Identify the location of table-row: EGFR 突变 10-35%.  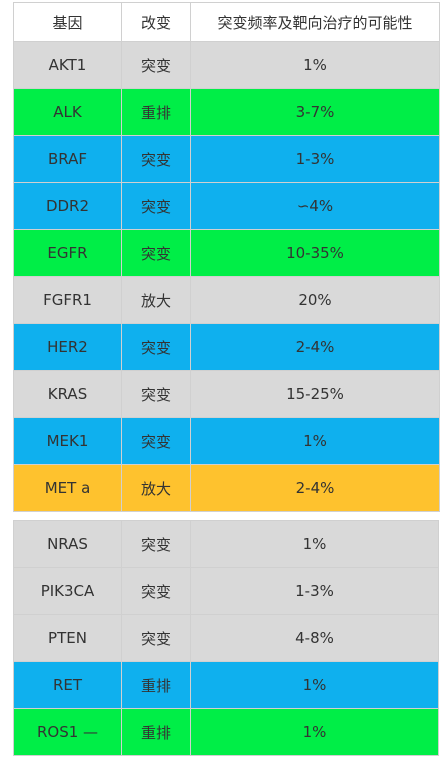
(226, 253).